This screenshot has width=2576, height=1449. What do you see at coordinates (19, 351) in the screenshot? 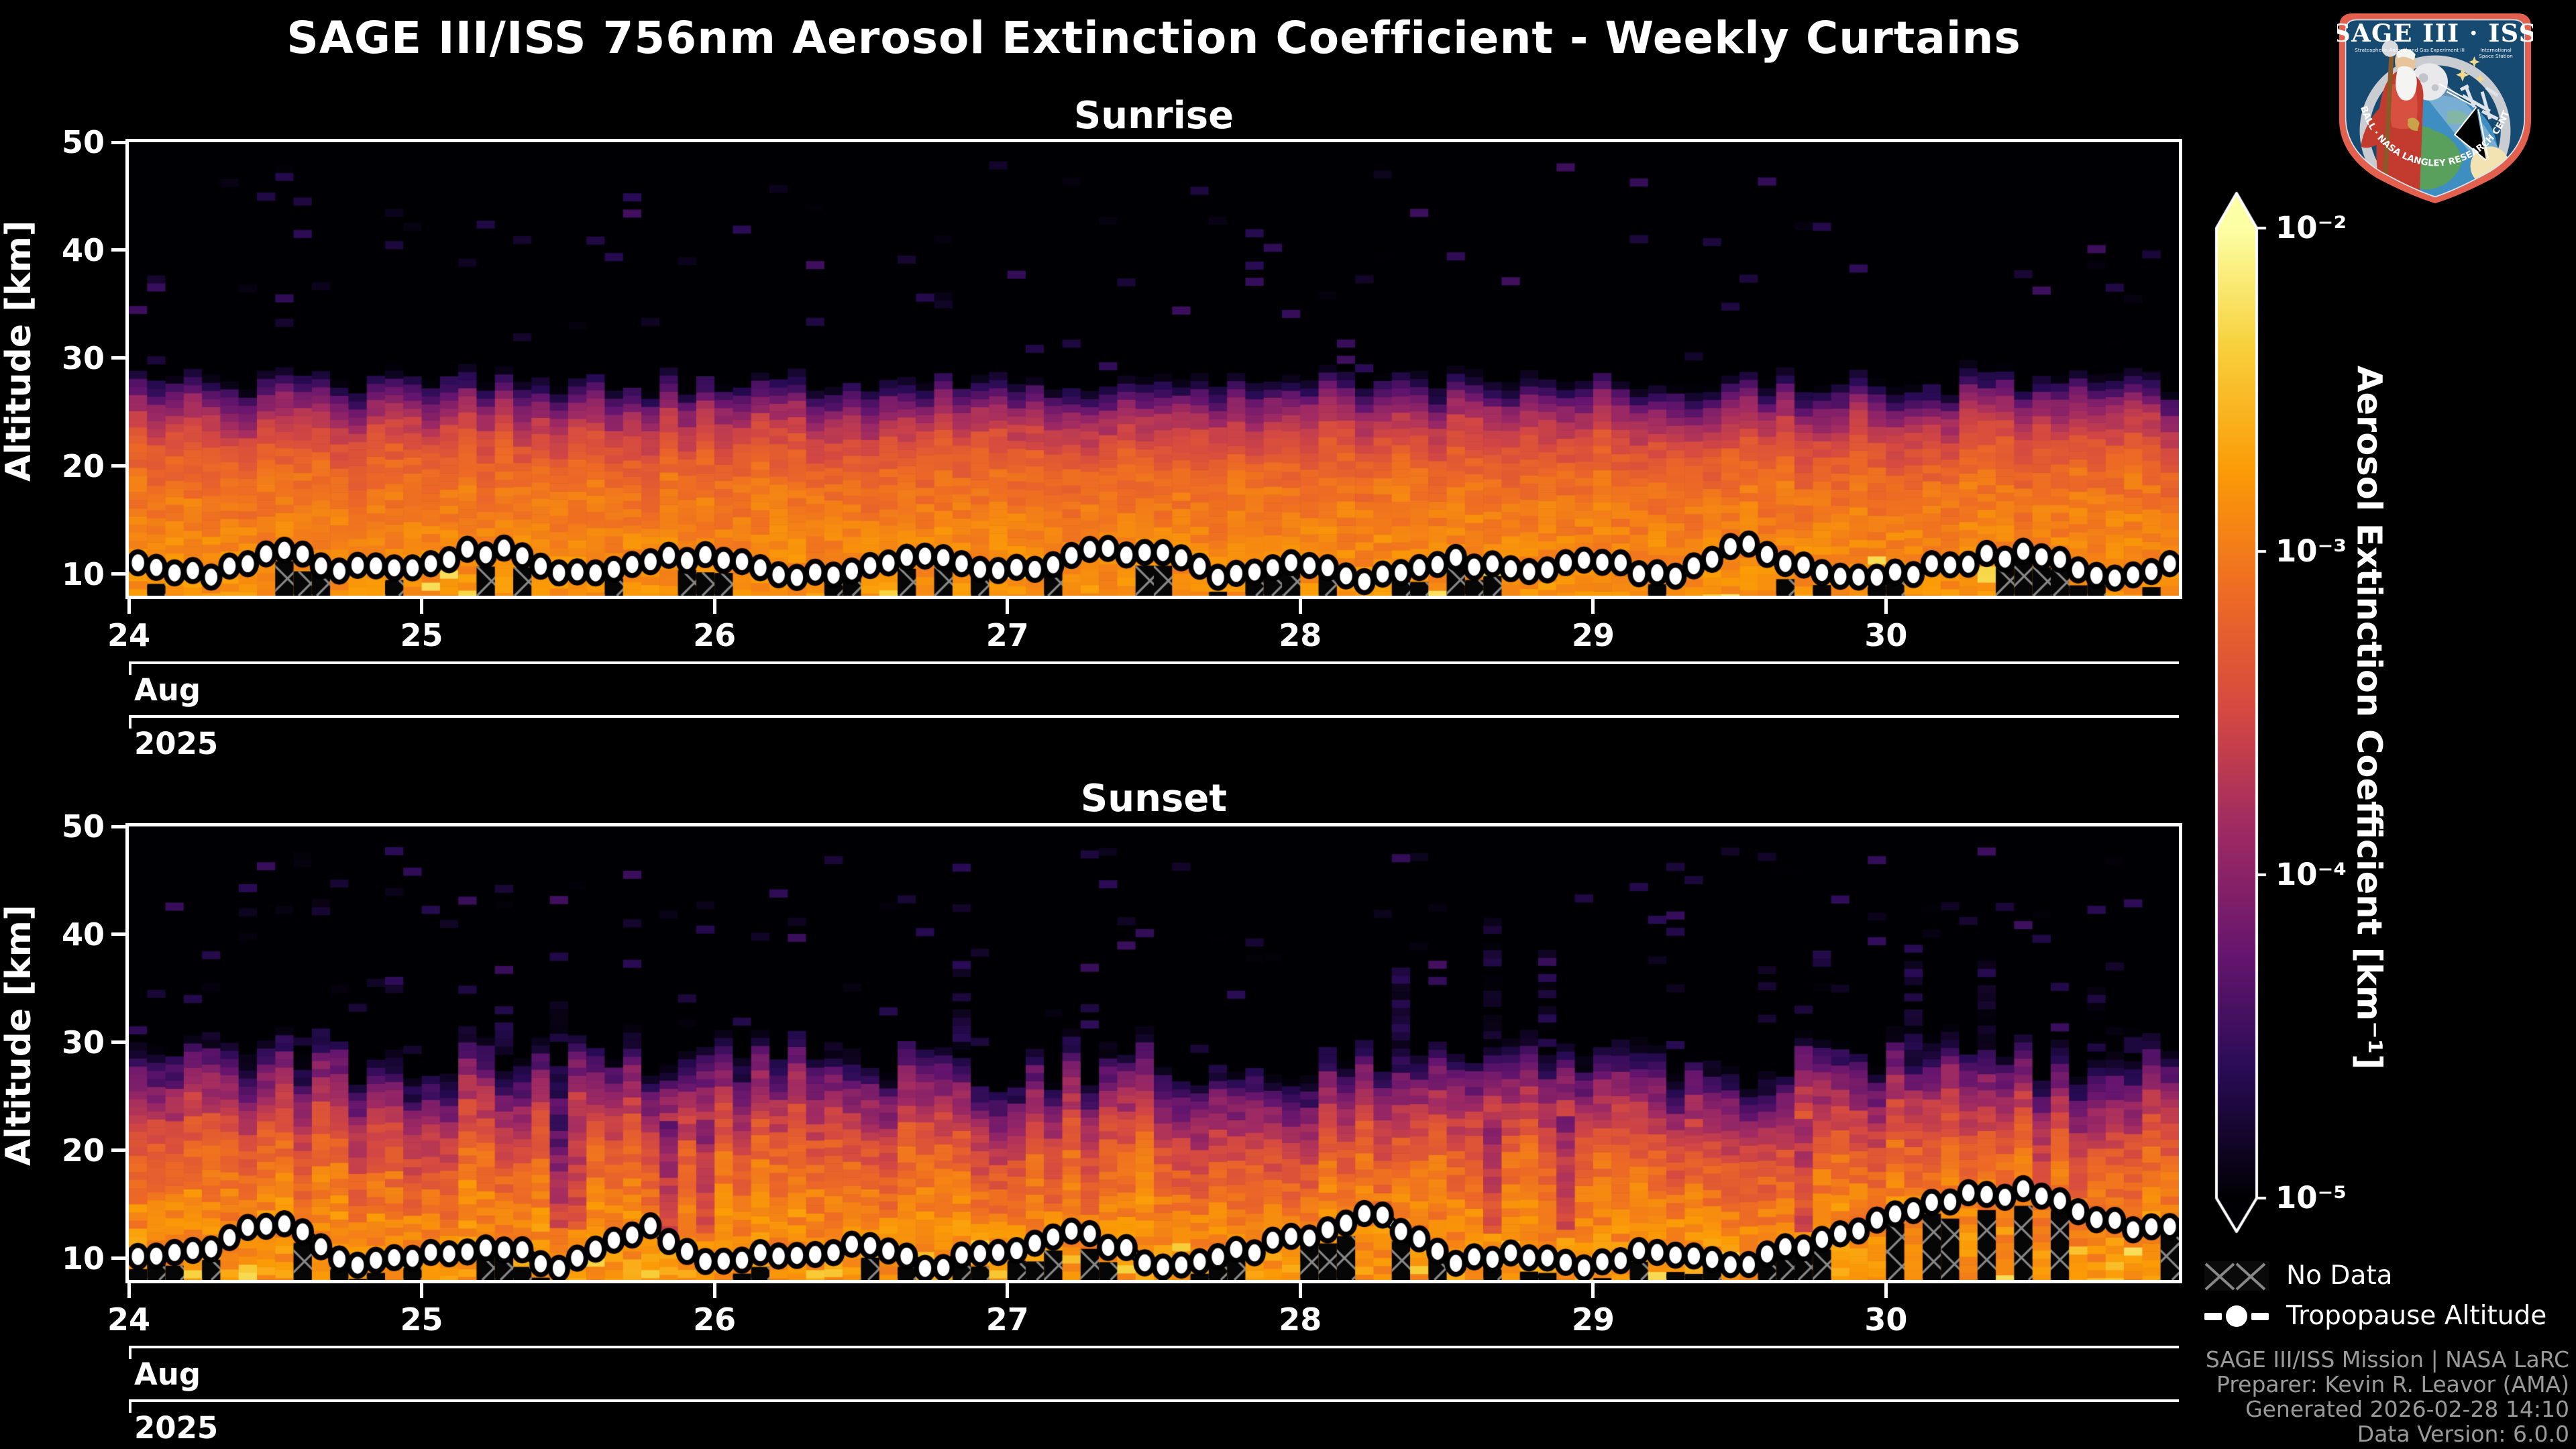
I see `sunrise-y-axis-label: Altitude [km]` at bounding box center [19, 351].